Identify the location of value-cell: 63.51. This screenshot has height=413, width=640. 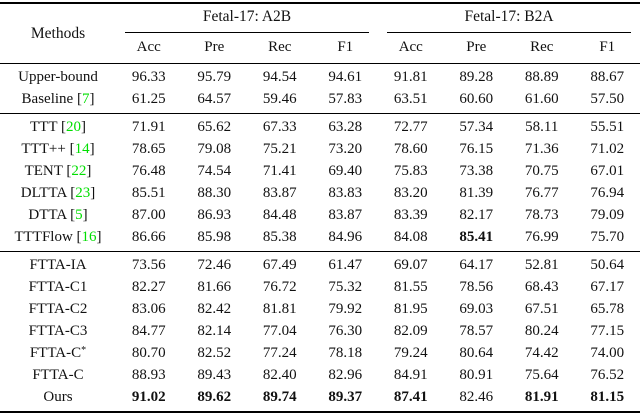
(410, 99).